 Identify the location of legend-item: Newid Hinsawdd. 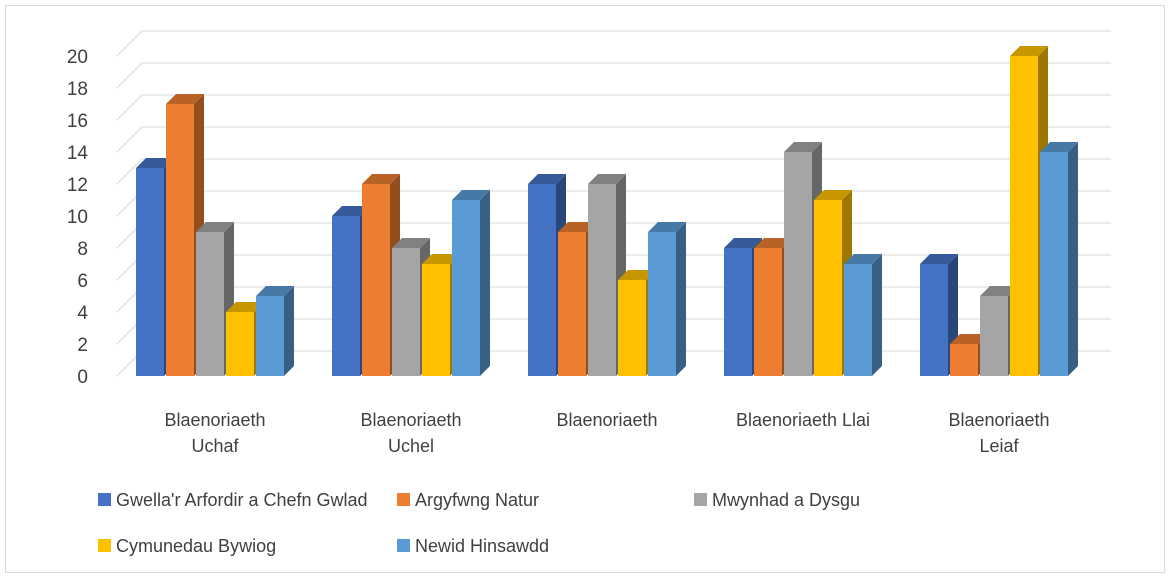
(473, 546).